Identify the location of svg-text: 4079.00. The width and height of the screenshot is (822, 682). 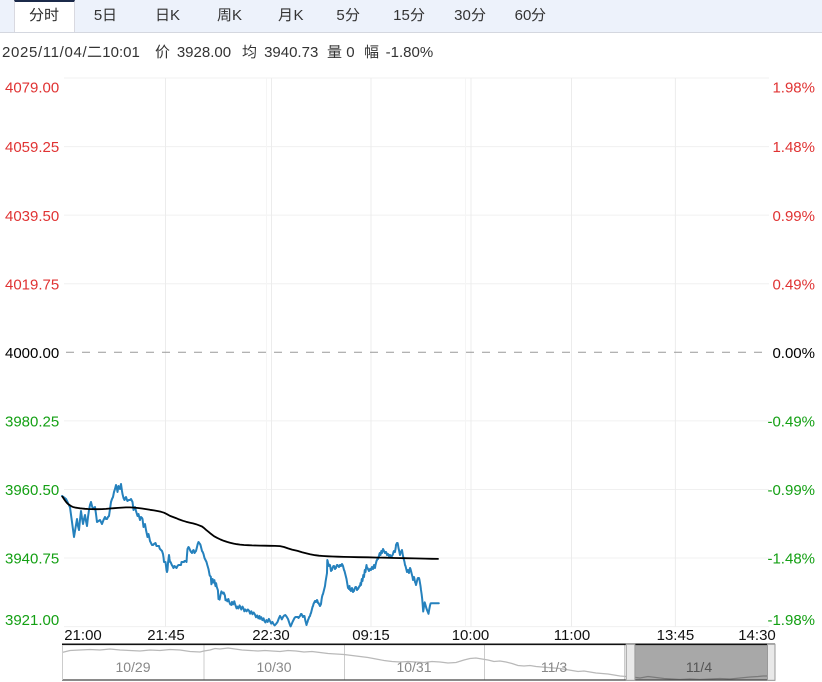
(32, 88).